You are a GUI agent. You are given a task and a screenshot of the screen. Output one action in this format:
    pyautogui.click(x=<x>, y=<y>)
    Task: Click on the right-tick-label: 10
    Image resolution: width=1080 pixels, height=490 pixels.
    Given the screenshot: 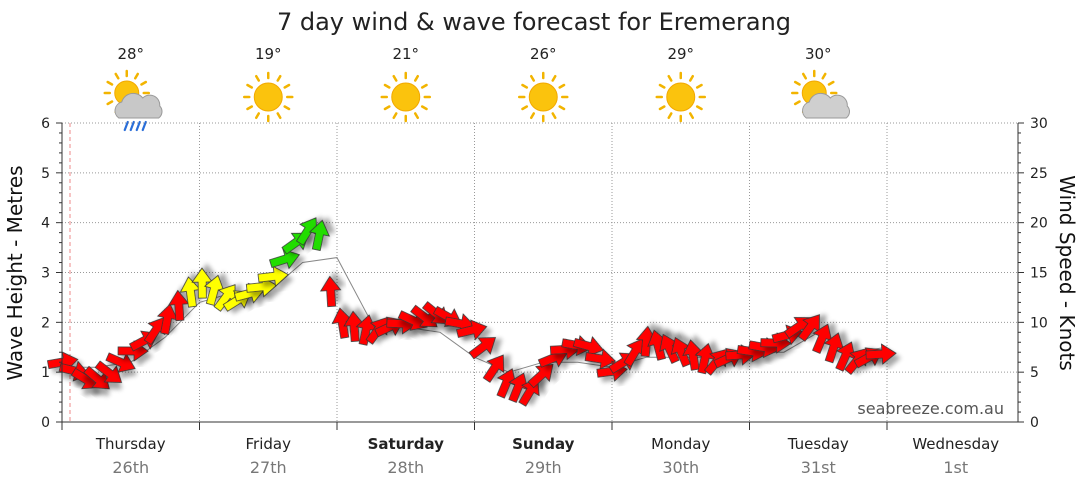 What is the action you would take?
    pyautogui.click(x=1039, y=323)
    